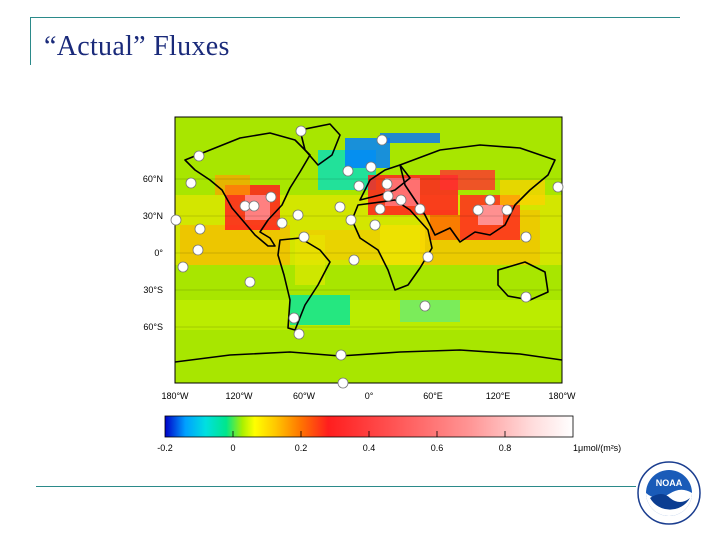 This screenshot has height=540, width=720. What do you see at coordinates (669, 493) in the screenshot?
I see `noaa-logo: NOAA` at bounding box center [669, 493].